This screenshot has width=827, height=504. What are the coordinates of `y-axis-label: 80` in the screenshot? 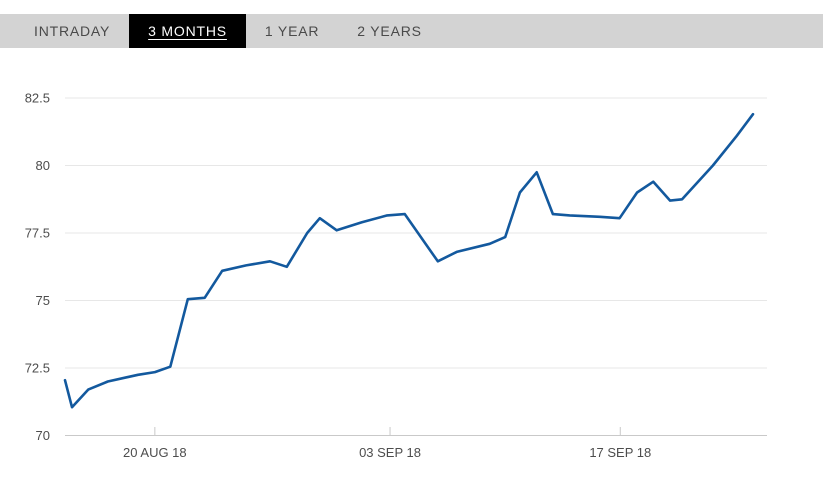 It's located at (43, 165).